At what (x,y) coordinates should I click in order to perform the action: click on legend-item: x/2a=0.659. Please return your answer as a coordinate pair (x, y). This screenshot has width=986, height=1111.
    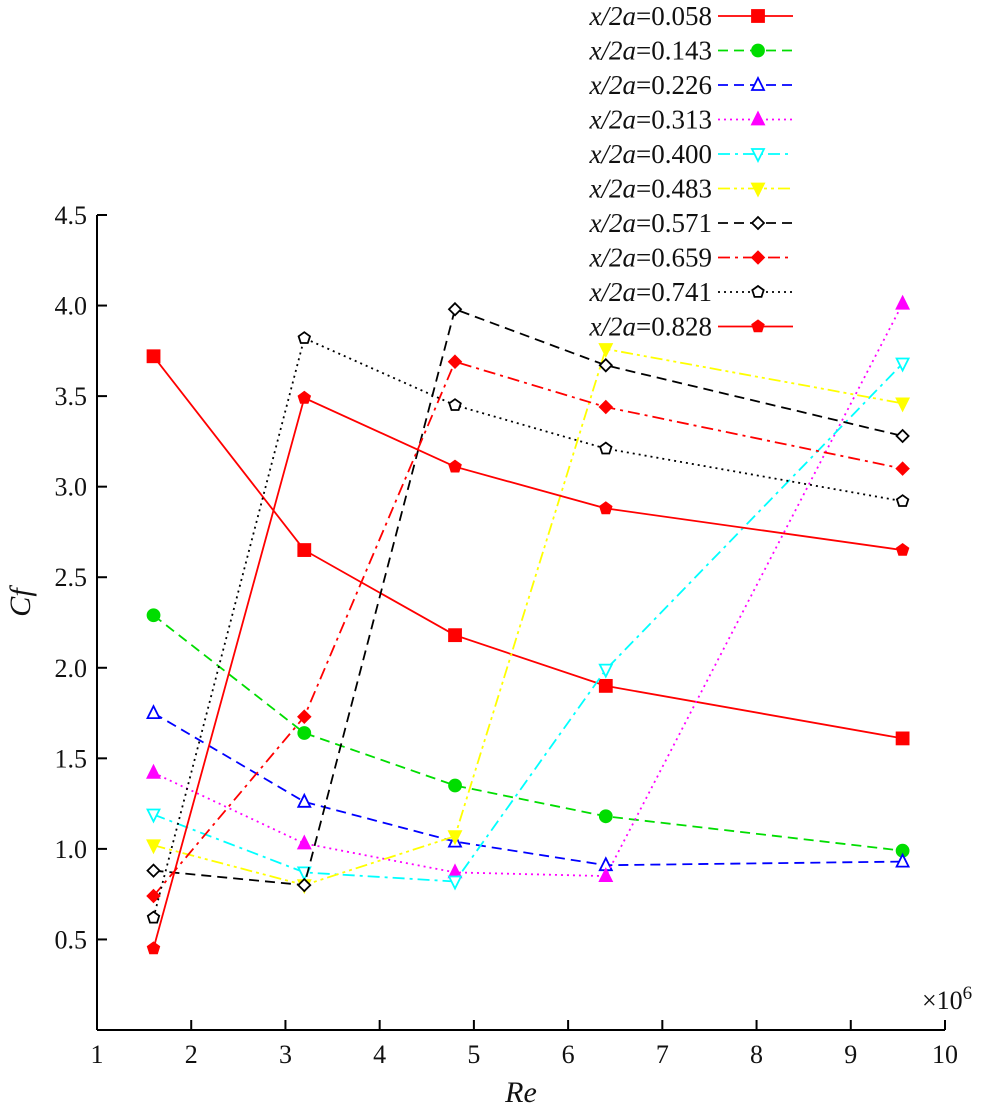
    Looking at the image, I should click on (691, 258).